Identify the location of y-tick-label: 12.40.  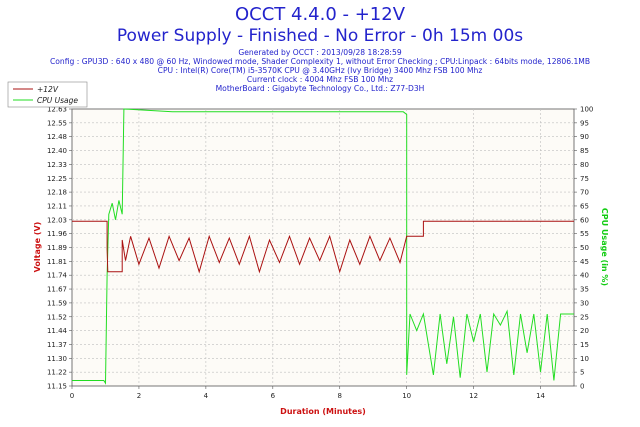
(57, 151).